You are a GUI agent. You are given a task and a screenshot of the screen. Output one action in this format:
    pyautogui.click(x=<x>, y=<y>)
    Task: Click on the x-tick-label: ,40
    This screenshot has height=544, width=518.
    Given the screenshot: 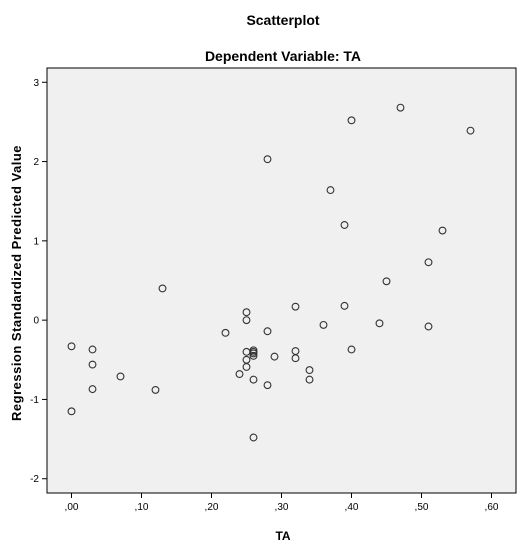 What is the action you would take?
    pyautogui.click(x=352, y=507)
    